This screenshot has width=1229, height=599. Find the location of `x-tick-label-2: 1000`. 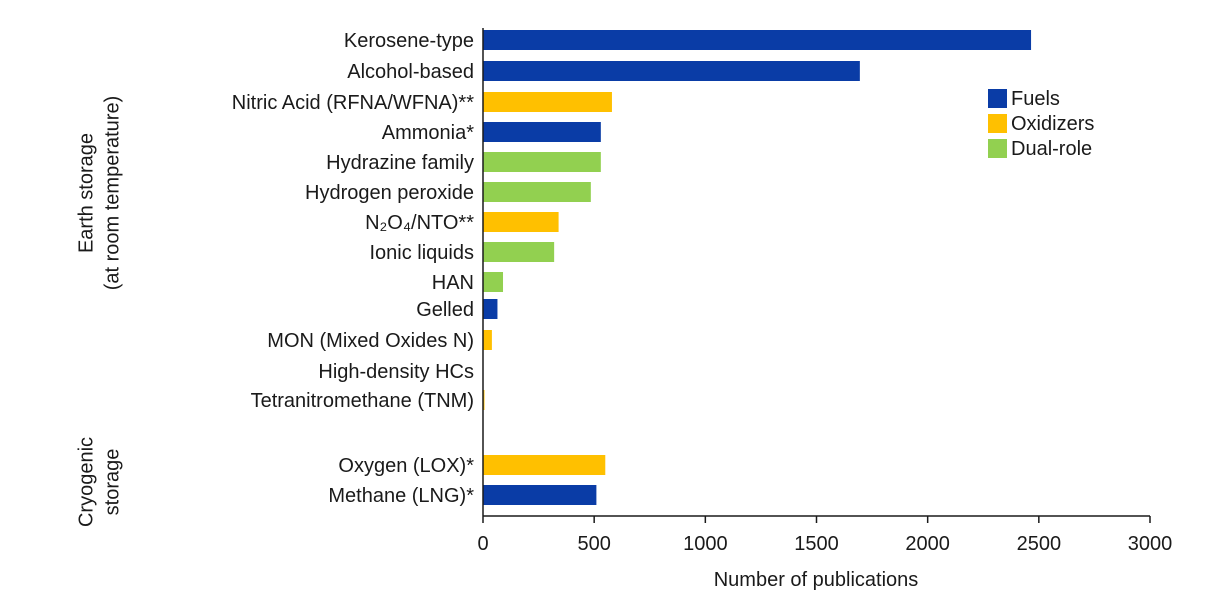

x-tick-label-2: 1000 is located at coordinates (705, 544).